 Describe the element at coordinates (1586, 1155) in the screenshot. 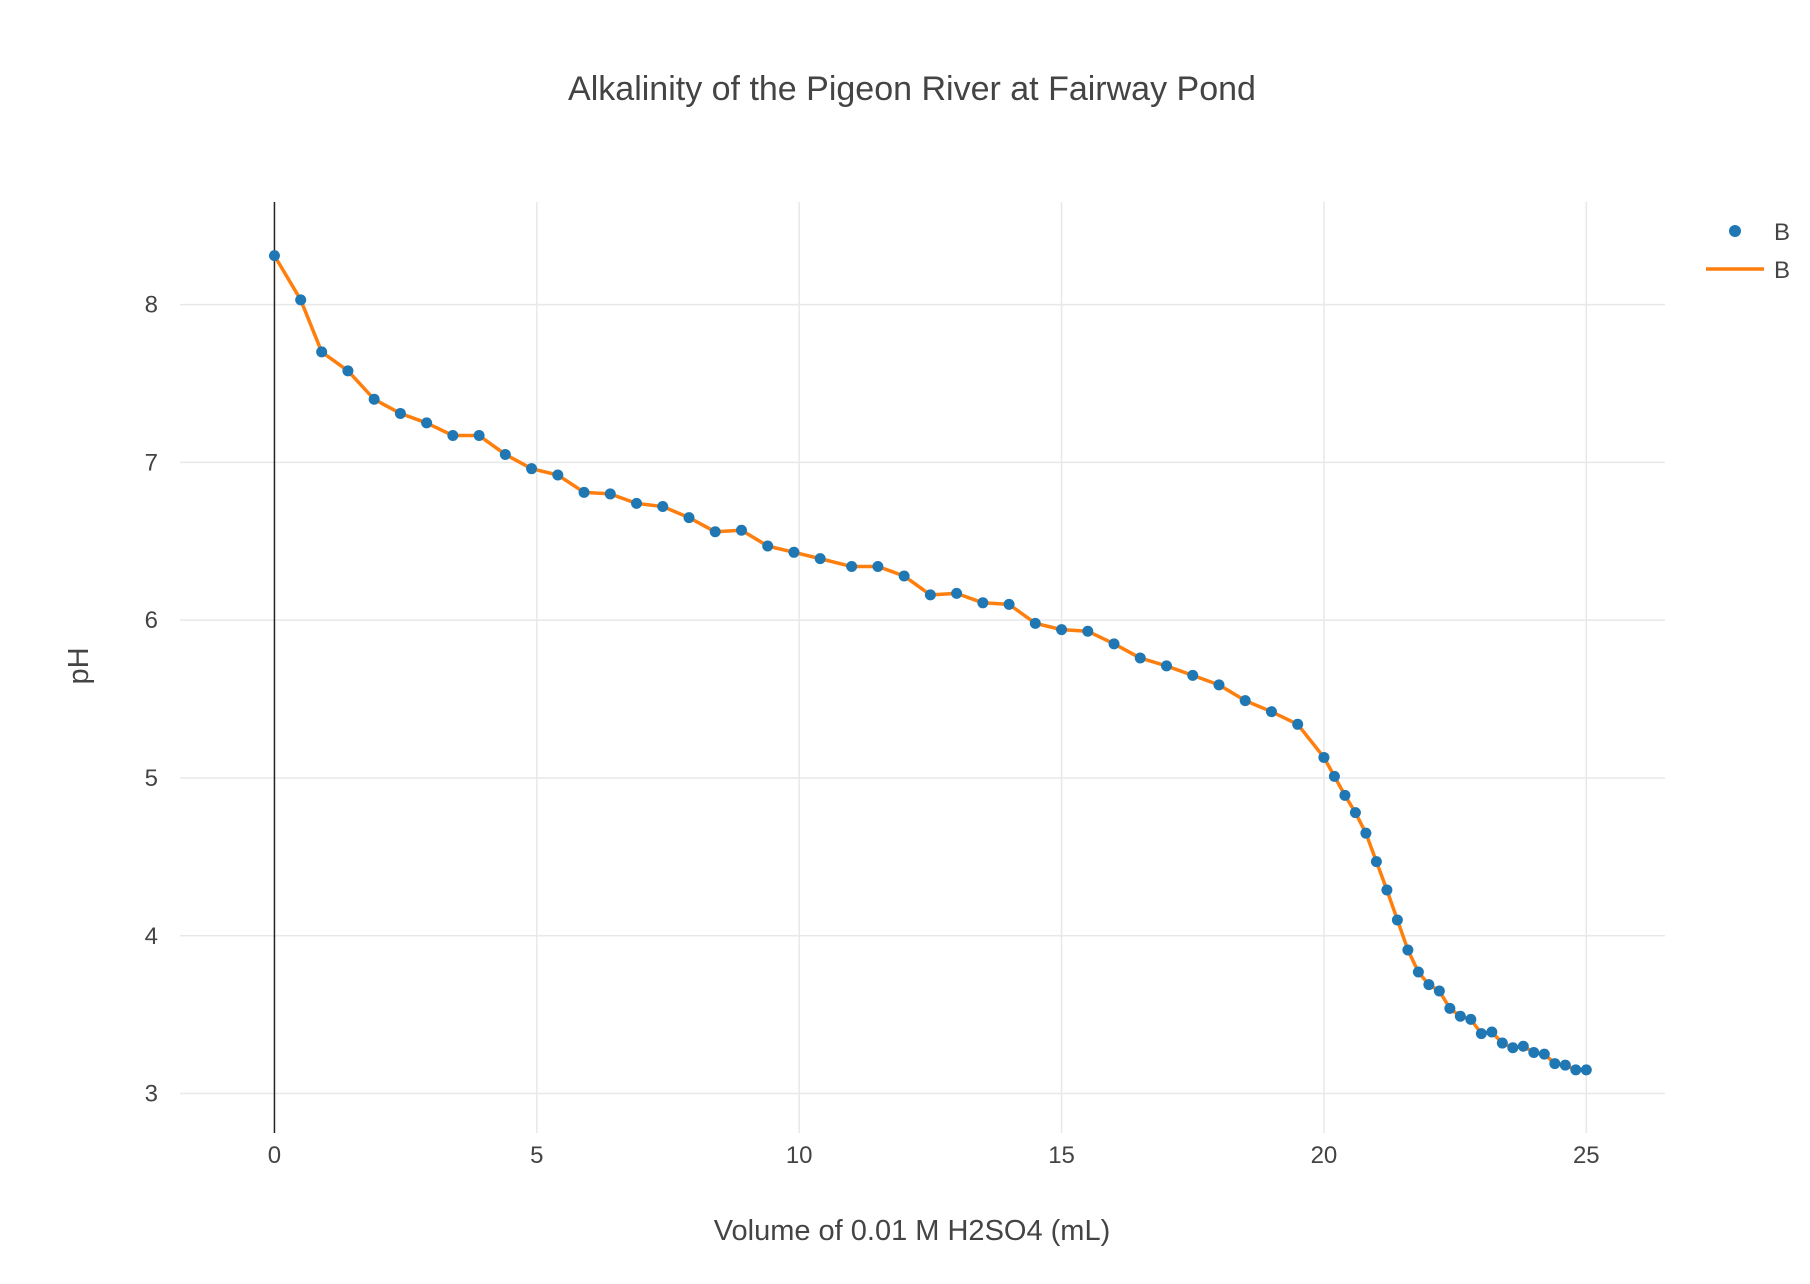

I see `x-tick-label: 25` at that location.